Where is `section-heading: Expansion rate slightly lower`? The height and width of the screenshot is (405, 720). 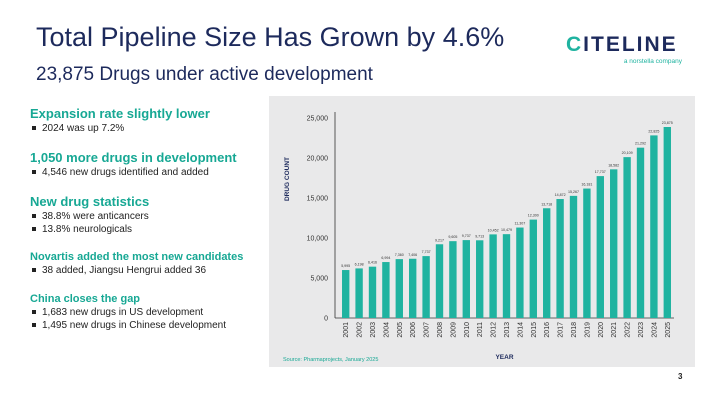
section-heading: Expansion rate slightly lower is located at coordinates (120, 113).